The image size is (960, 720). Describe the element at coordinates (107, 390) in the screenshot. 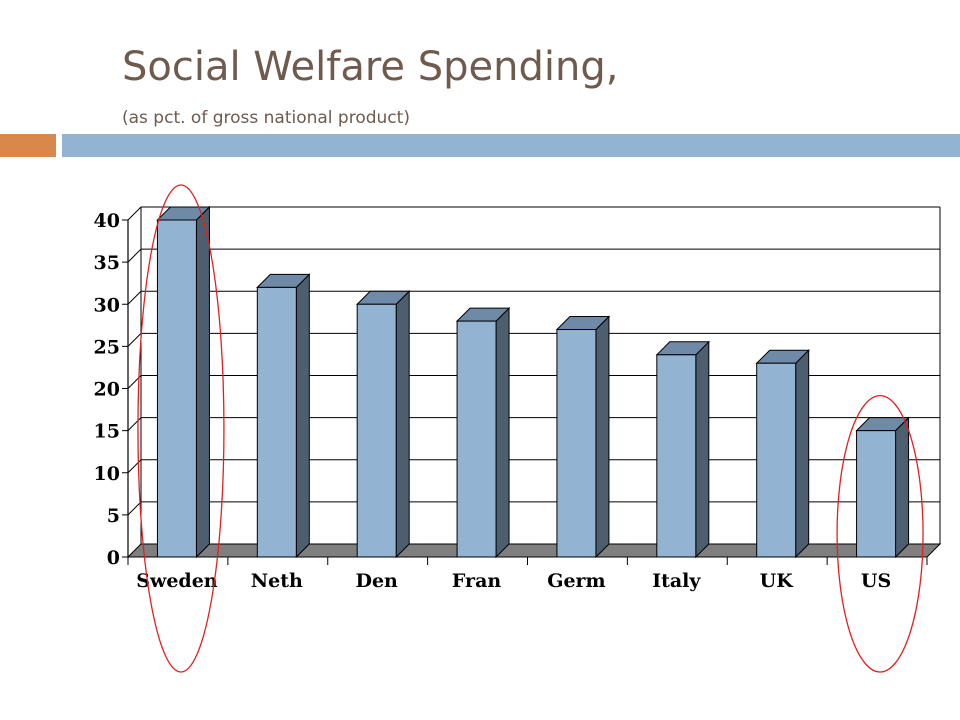

I see `y-tick-label: 20` at that location.